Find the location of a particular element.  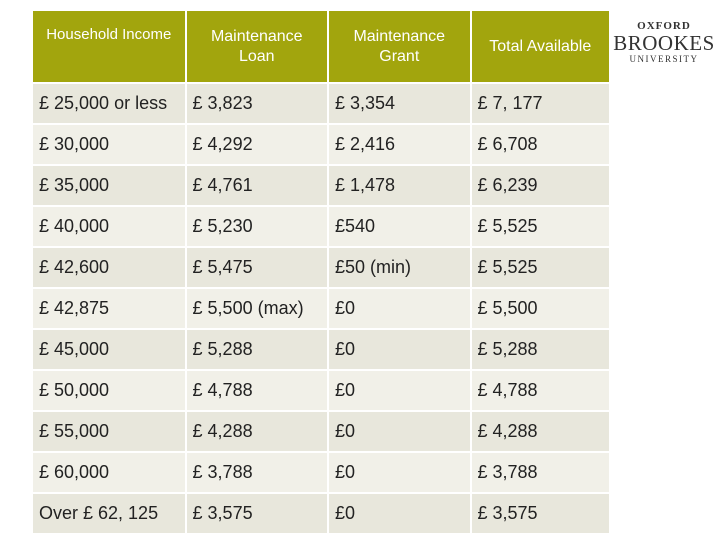

table-cell: £ 55,000 is located at coordinates (109, 431).